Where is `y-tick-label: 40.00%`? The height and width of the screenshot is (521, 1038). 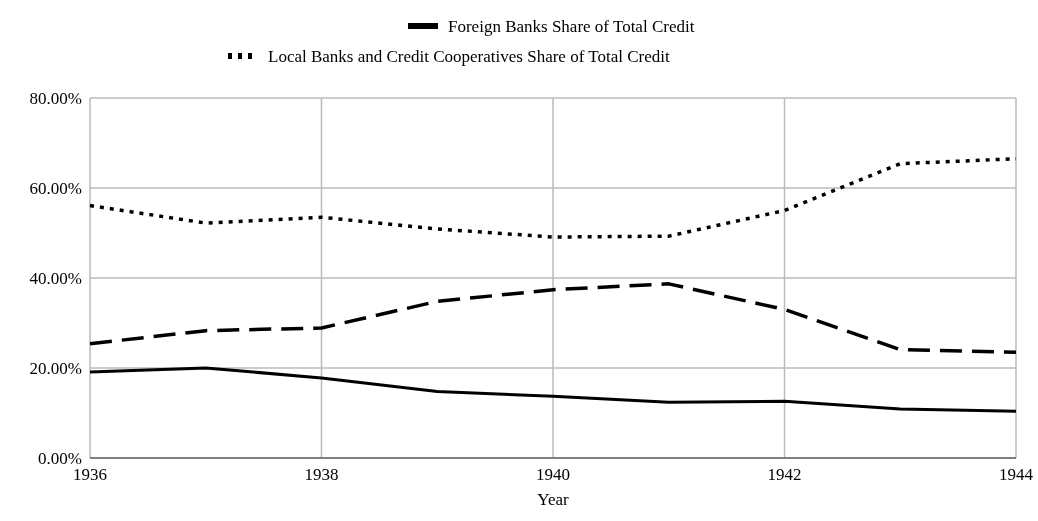
y-tick-label: 40.00% is located at coordinates (55, 278).